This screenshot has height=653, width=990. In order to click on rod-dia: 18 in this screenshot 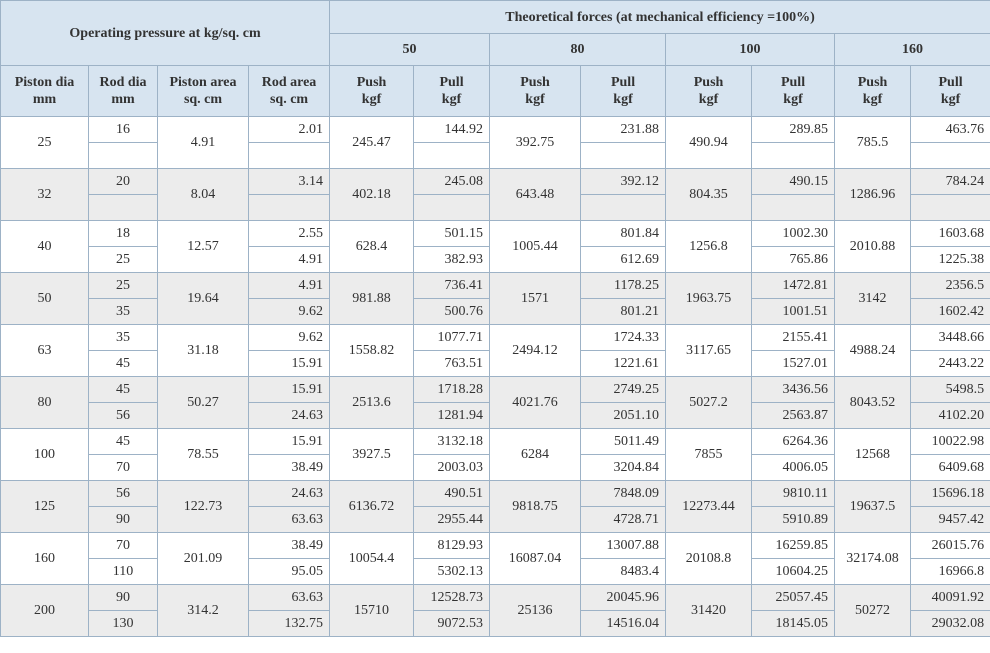, I will do `click(123, 233)`.